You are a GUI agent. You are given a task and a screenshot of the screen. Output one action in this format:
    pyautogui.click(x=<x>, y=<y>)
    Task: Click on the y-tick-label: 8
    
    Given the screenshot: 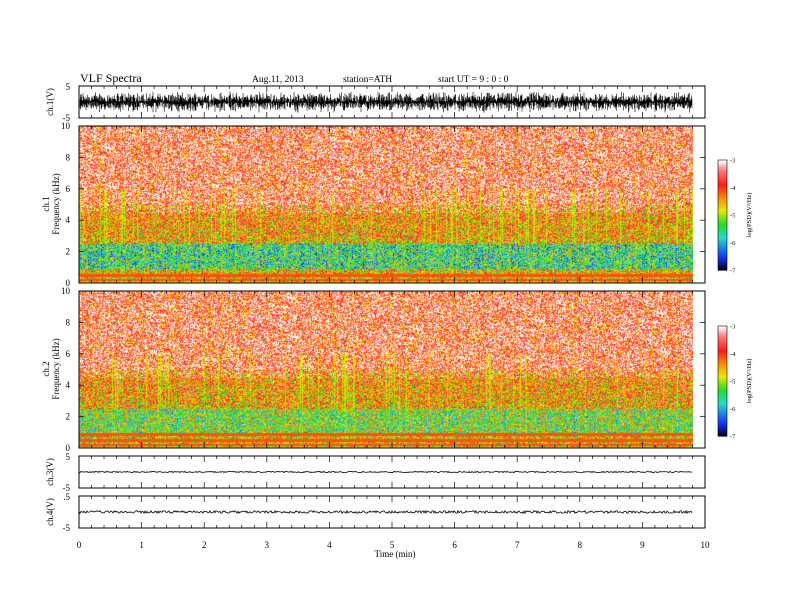 What is the action you would take?
    pyautogui.click(x=68, y=322)
    